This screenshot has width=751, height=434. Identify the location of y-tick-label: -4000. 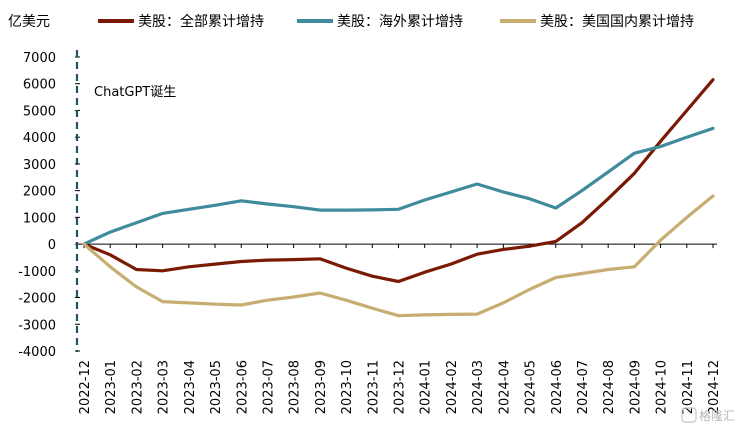
(37, 352).